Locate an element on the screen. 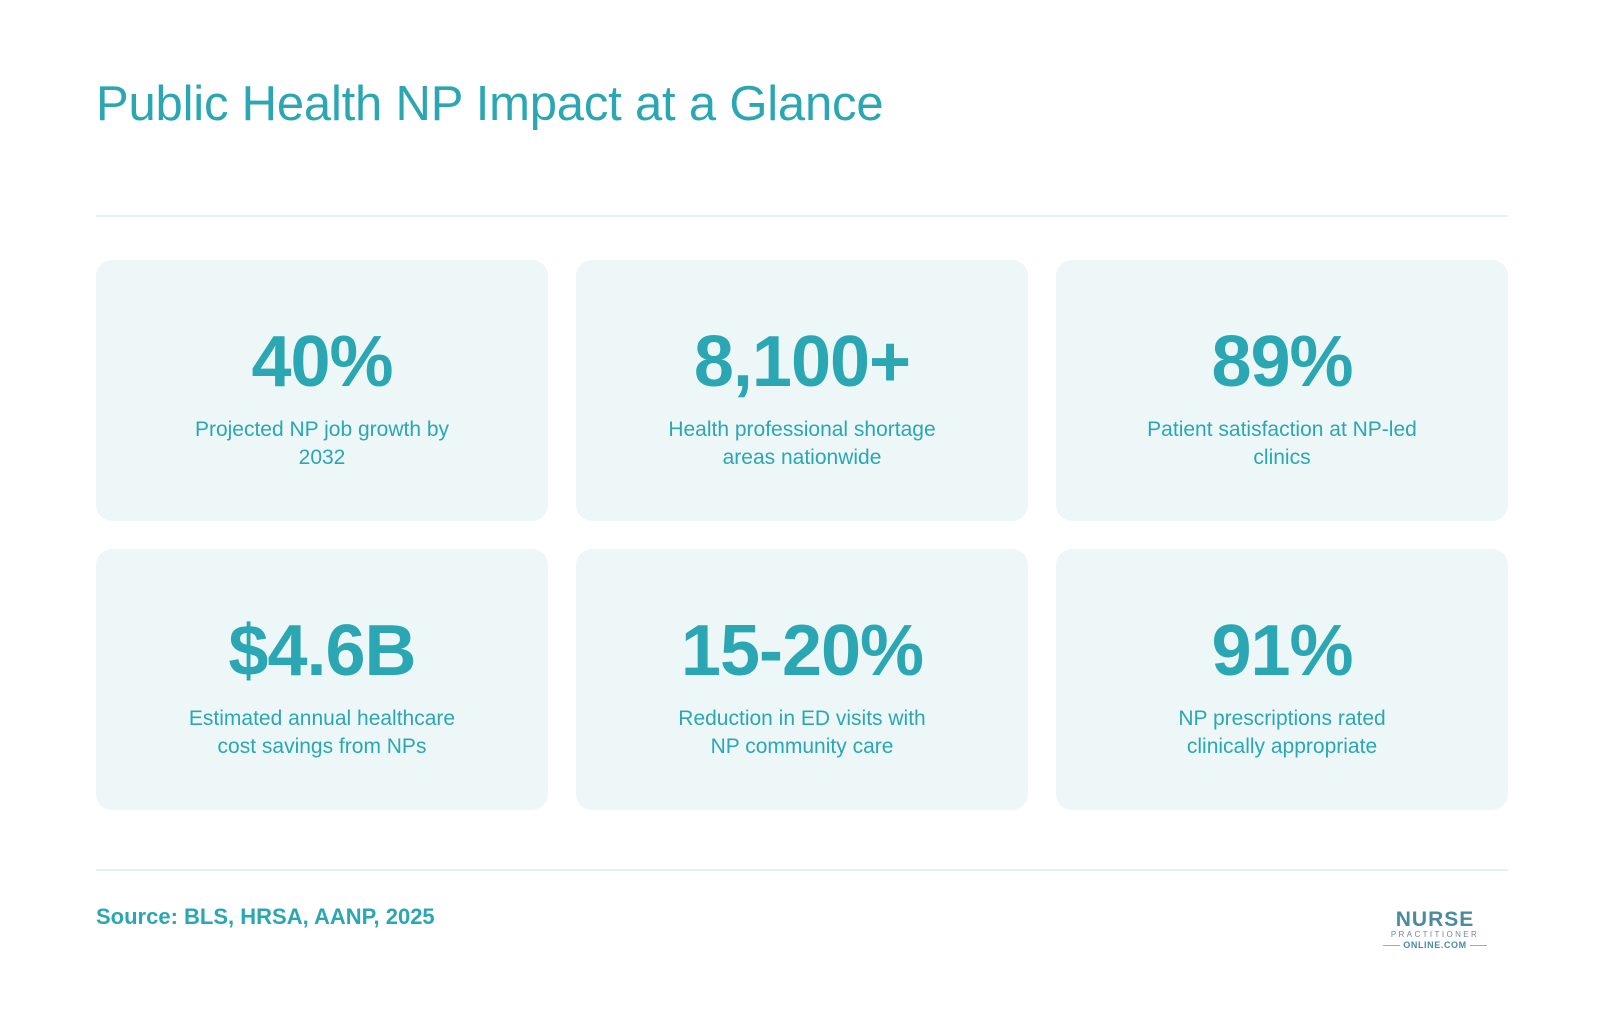  stat-value: 15-20% is located at coordinates (802, 651).